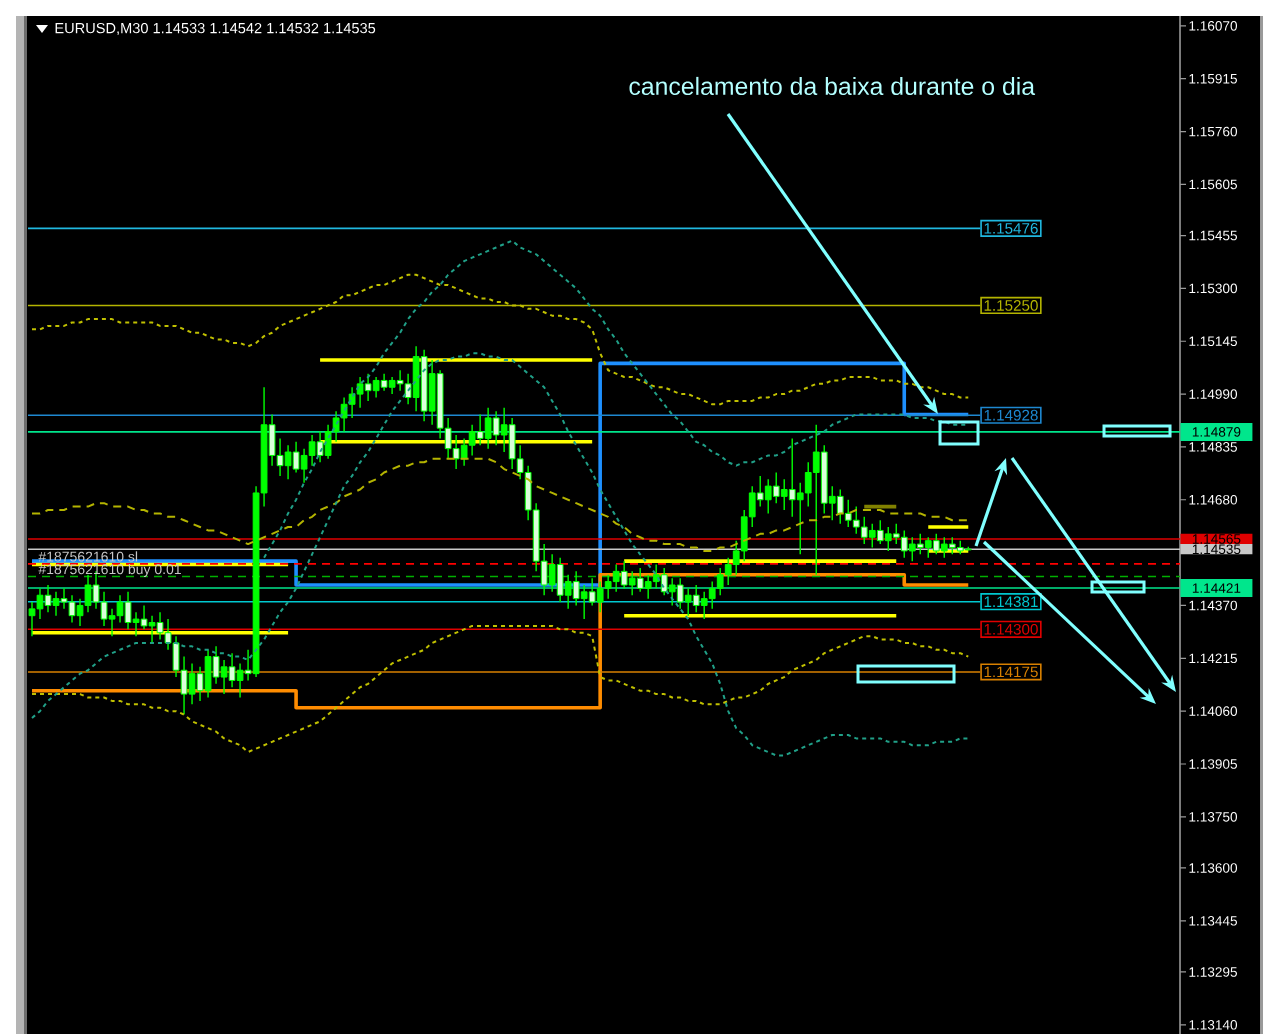 The height and width of the screenshot is (1034, 1270). Describe the element at coordinates (832, 86) in the screenshot. I see `annotation: cancelamento da baixa durante o dia` at that location.